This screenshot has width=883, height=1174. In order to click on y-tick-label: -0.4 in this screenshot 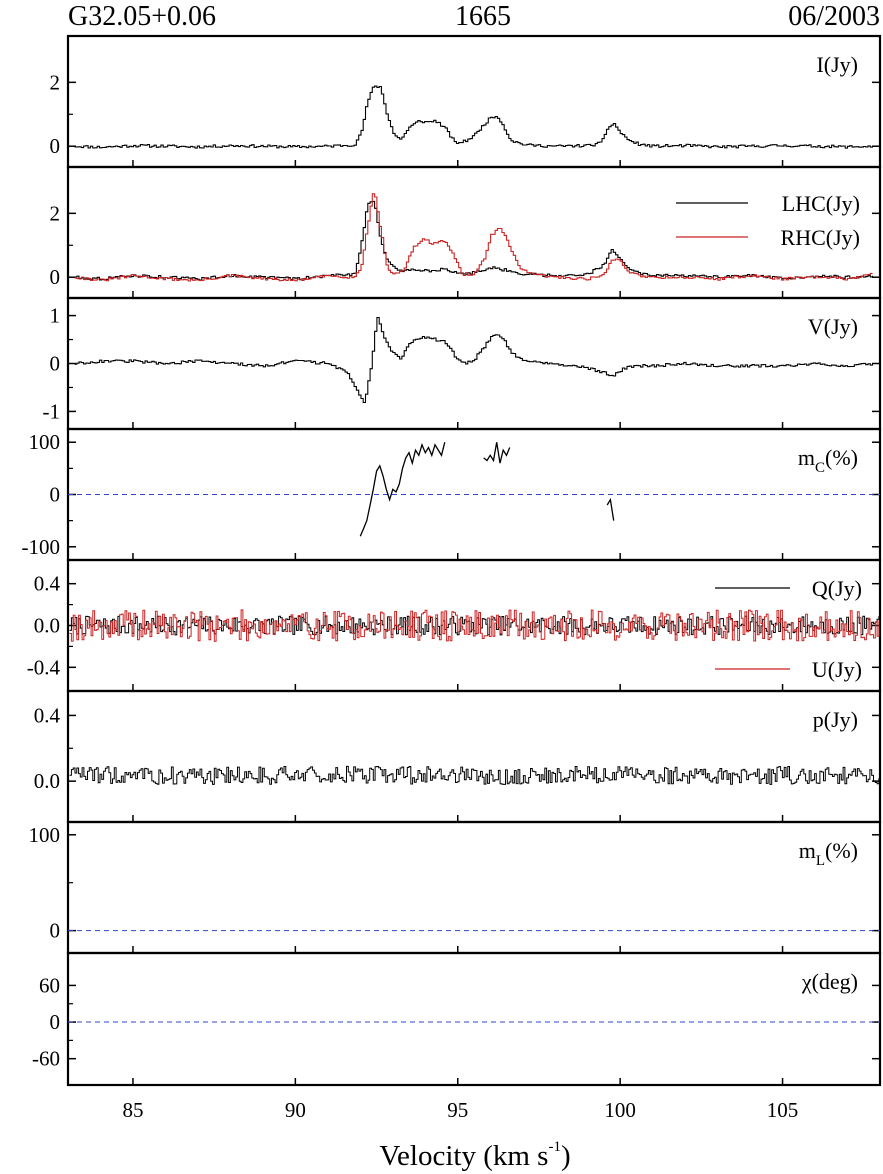, I will do `click(44, 667)`.